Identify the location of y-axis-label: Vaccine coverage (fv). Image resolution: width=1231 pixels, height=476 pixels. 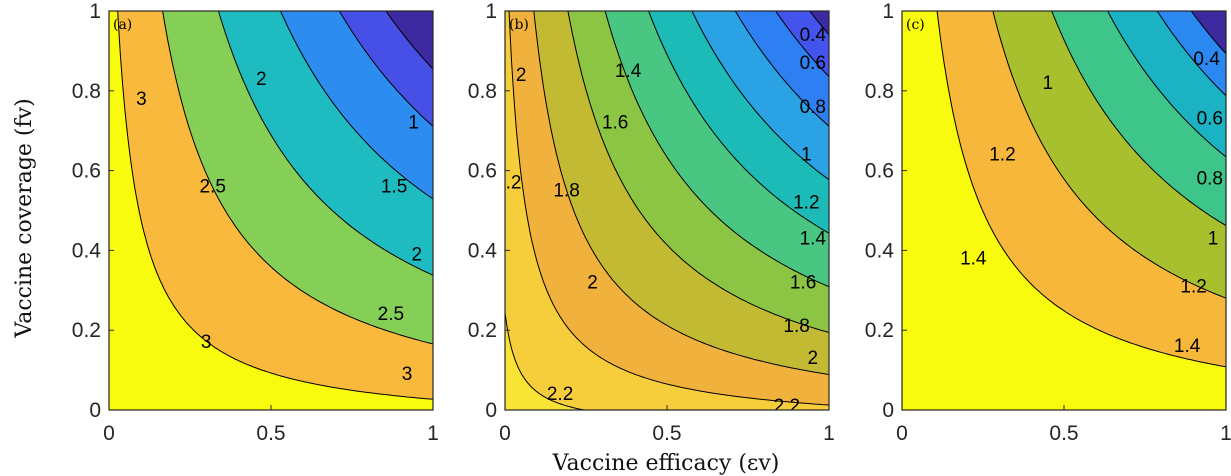
(24, 218).